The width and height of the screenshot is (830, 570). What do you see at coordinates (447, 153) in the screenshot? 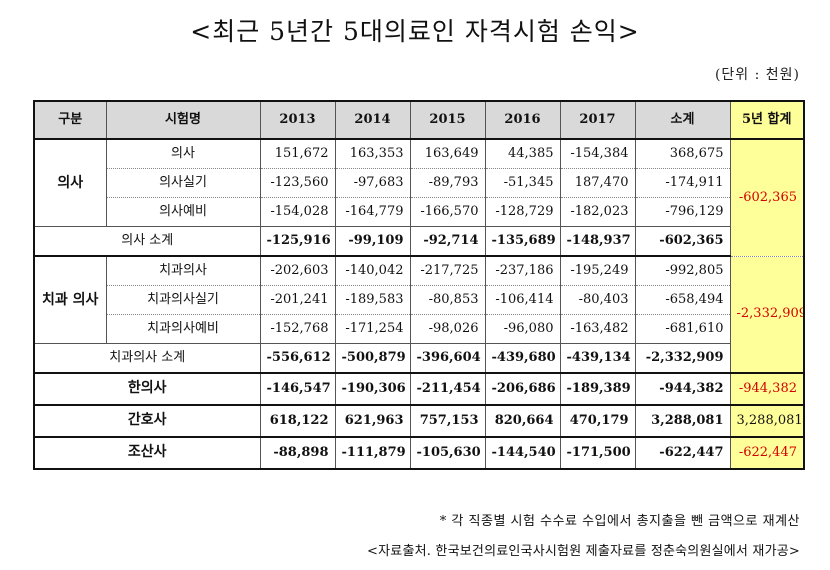
I see `cell: 163,649` at bounding box center [447, 153].